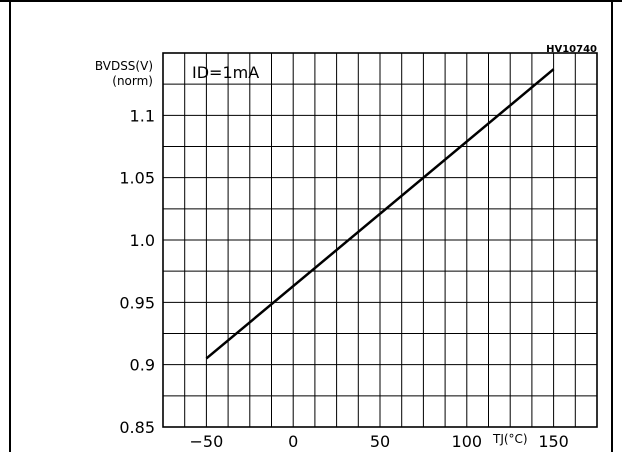  Describe the element at coordinates (137, 271) in the screenshot. I see `y-axis-ticks: 0.85 0.9 0.95 1.0 1.05 1.1` at that location.